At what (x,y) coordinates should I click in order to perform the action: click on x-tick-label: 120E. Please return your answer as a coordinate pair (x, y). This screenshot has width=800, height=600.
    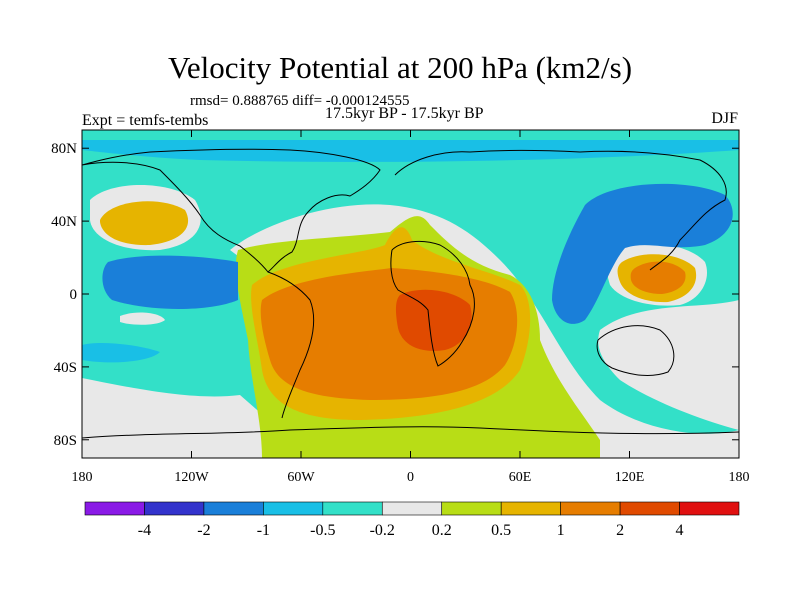
    Looking at the image, I should click on (630, 477).